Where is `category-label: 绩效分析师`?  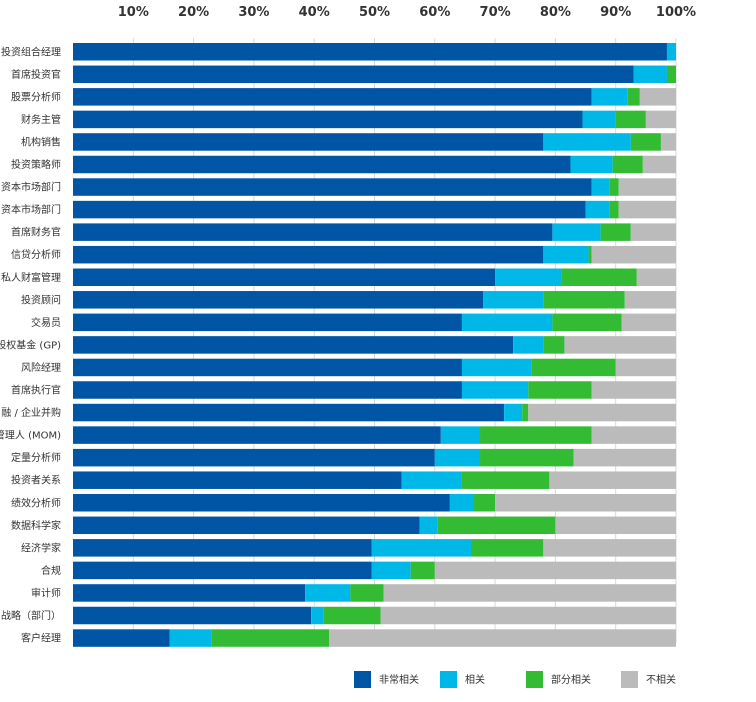
category-label: 绩效分析师 is located at coordinates (36, 502).